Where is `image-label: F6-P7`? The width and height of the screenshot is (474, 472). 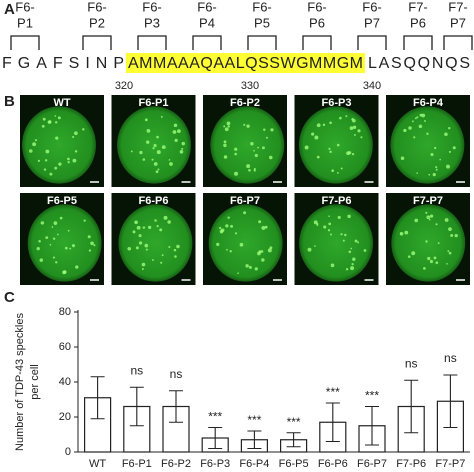 image-label: F6-P7 is located at coordinates (245, 201).